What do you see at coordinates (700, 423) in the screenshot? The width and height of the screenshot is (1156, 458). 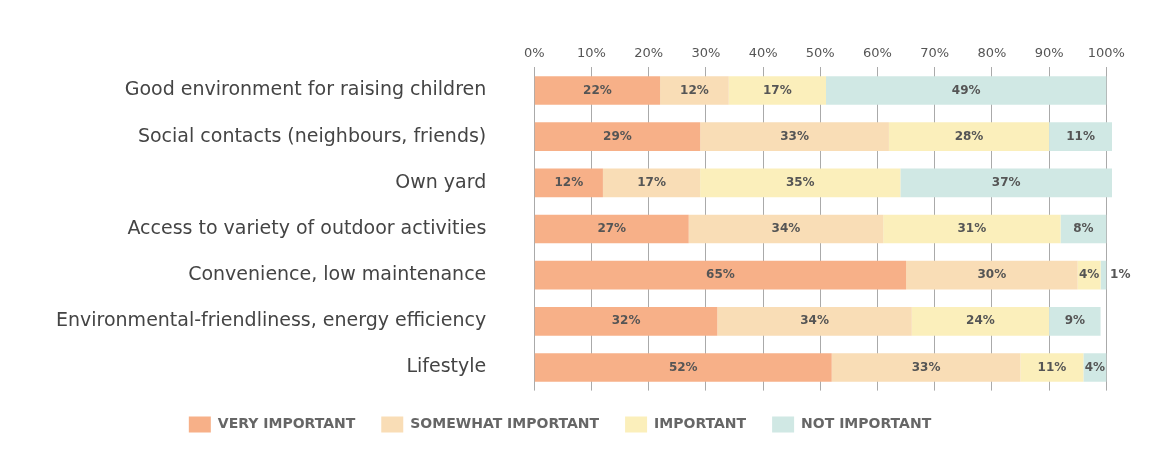 I see `legend-label: IMPORTANT` at bounding box center [700, 423].